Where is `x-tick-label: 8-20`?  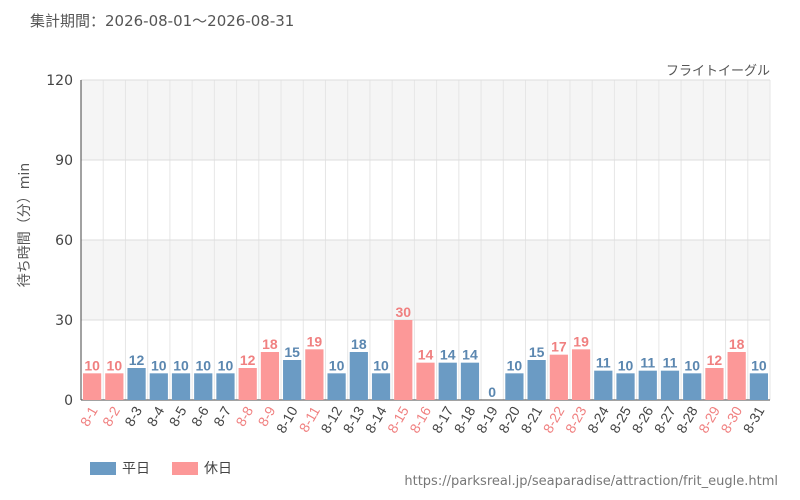
x-tick-label: 8-20 is located at coordinates (509, 419).